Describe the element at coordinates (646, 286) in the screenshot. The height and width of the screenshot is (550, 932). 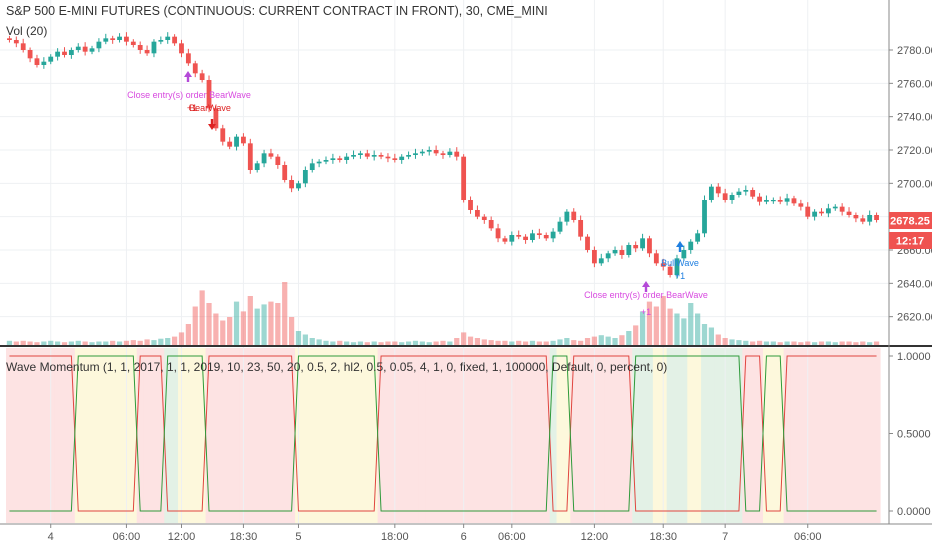
I see `arrow-up-icon` at that location.